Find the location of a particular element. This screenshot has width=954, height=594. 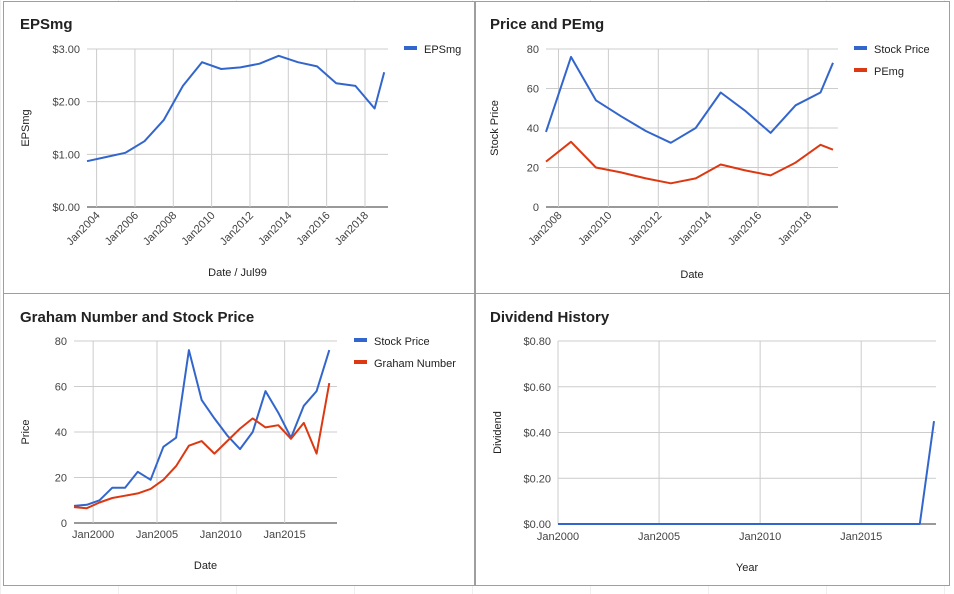

chart-title: EPSmg is located at coordinates (46, 24).